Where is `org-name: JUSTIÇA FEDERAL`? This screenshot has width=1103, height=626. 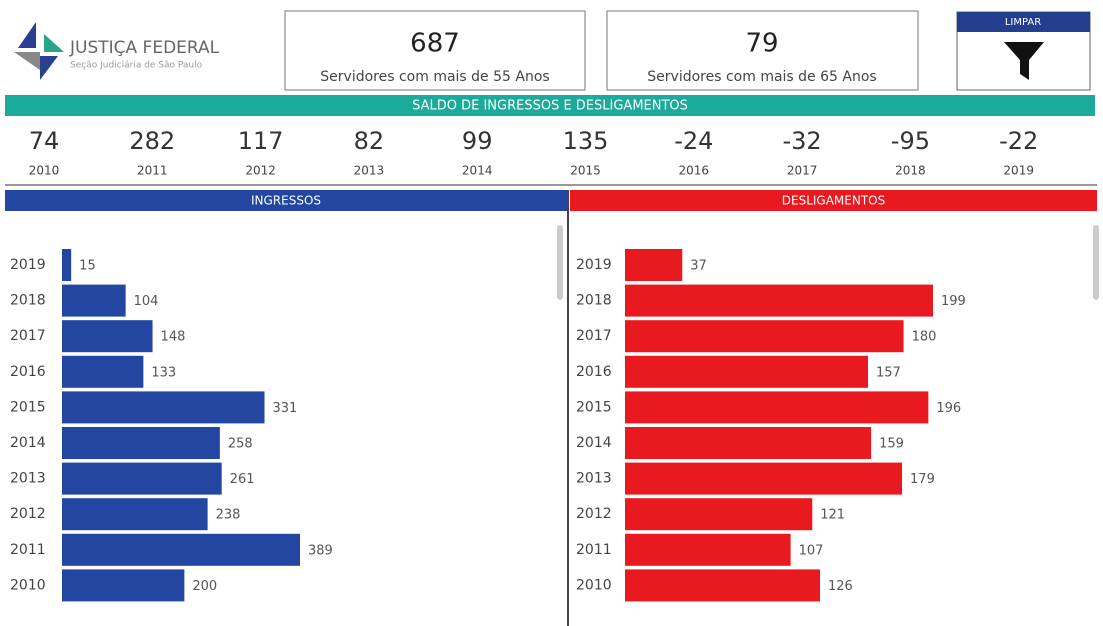
org-name: JUSTIÇA FEDERAL is located at coordinates (144, 48).